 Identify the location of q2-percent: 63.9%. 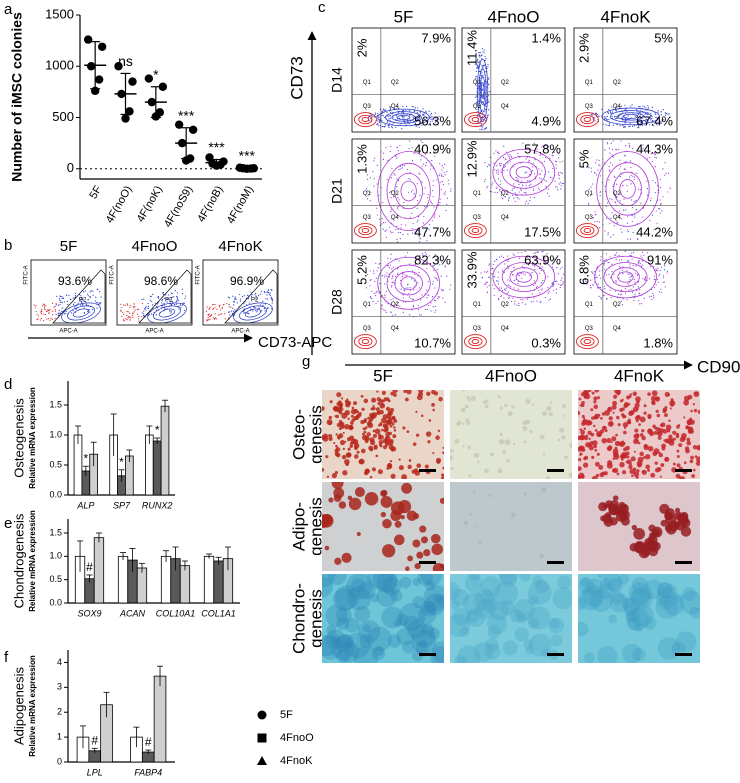
(542, 259).